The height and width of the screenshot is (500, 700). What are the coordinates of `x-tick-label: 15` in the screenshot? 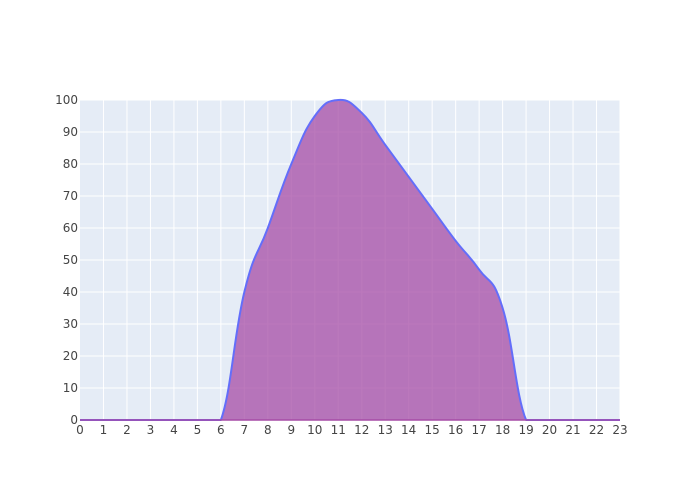 It's located at (432, 430).